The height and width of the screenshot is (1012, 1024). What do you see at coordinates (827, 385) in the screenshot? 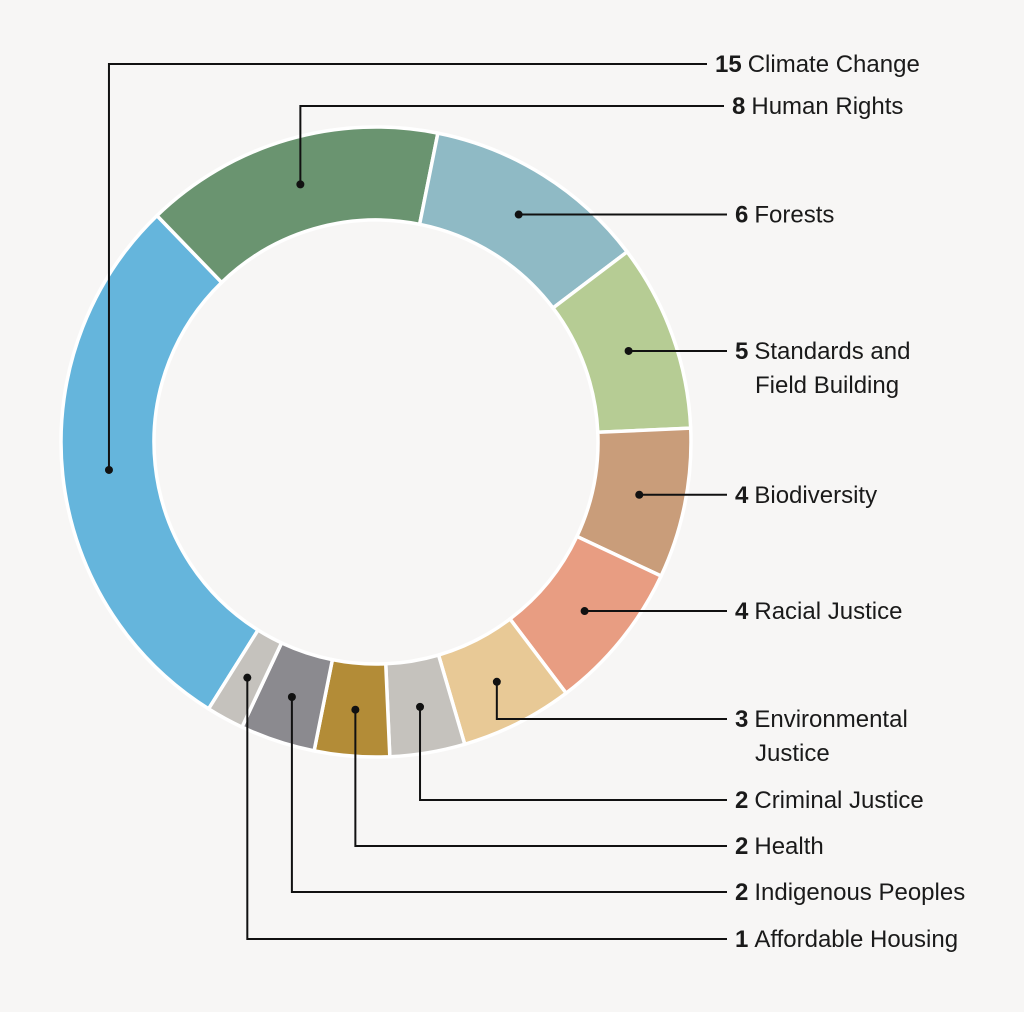
I see `label-text: Field Building` at bounding box center [827, 385].